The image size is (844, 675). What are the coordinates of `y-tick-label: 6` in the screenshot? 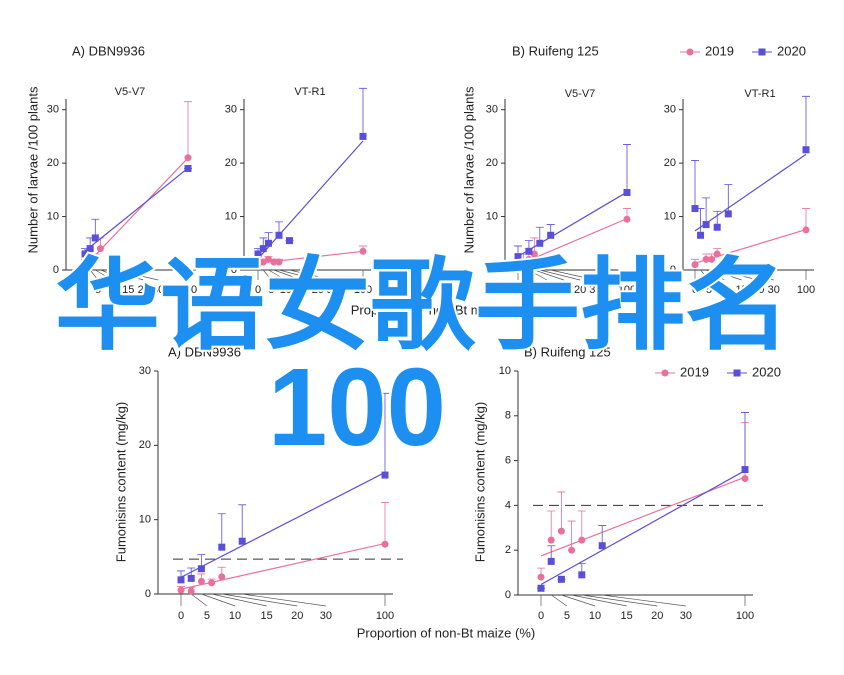 It's located at (508, 461).